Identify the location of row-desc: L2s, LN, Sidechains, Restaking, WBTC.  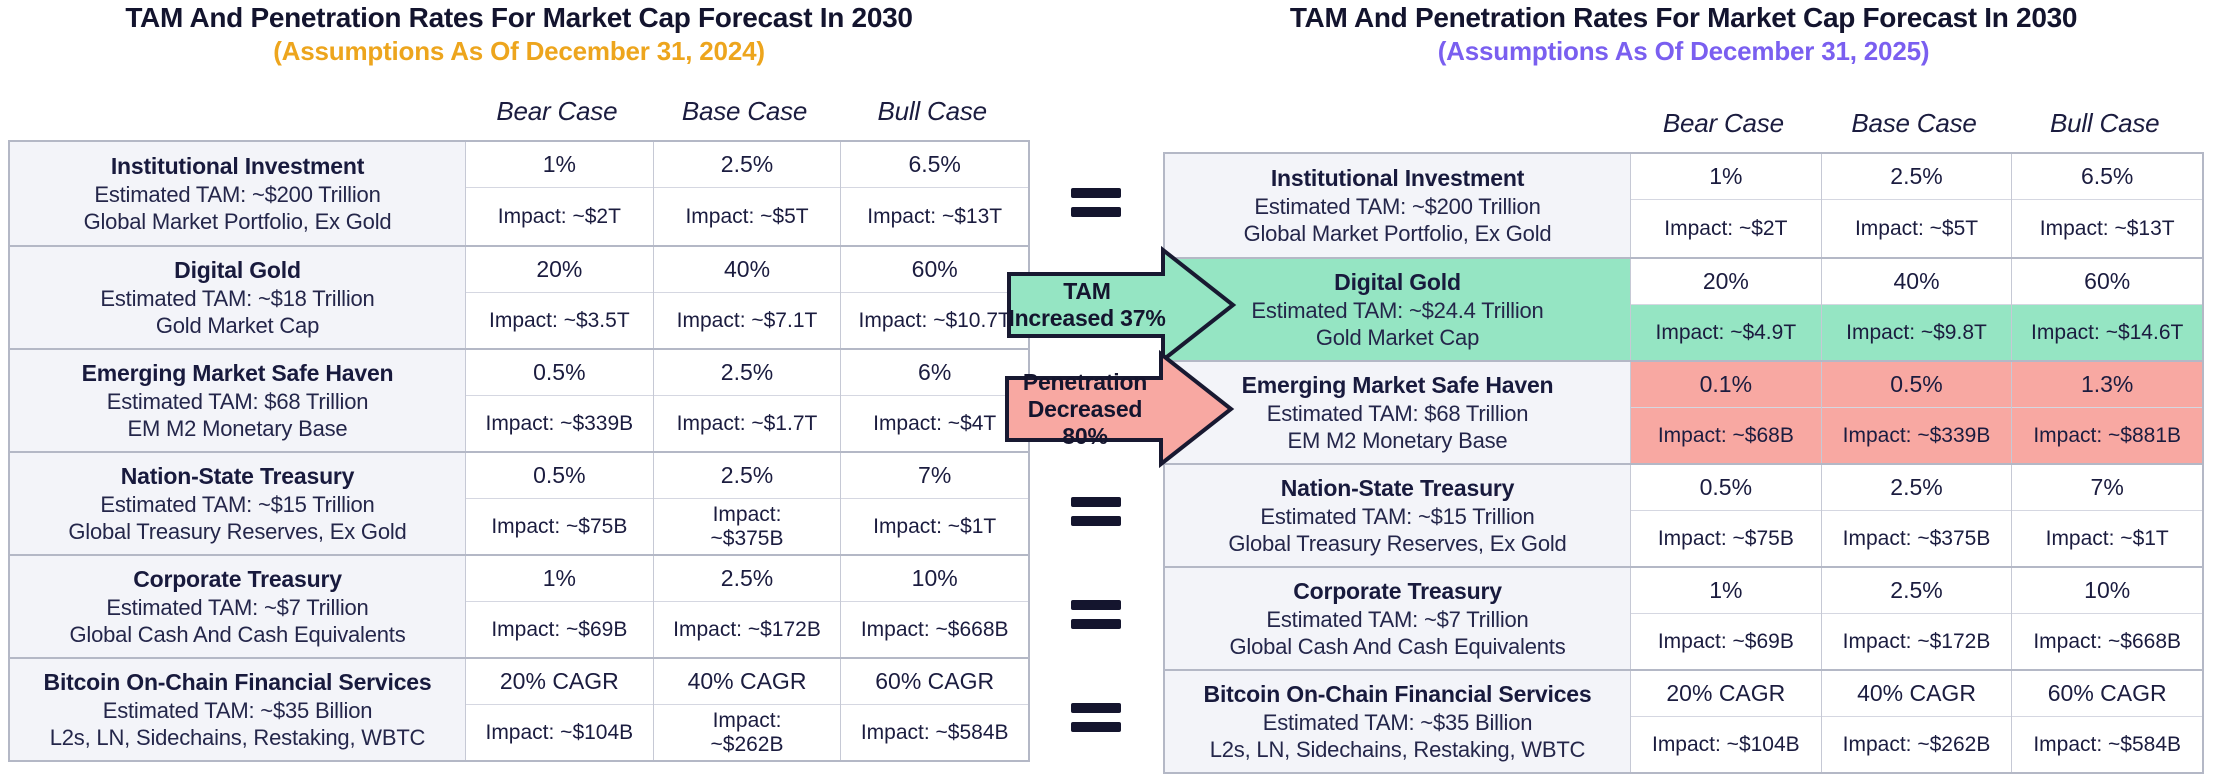
(1397, 749).